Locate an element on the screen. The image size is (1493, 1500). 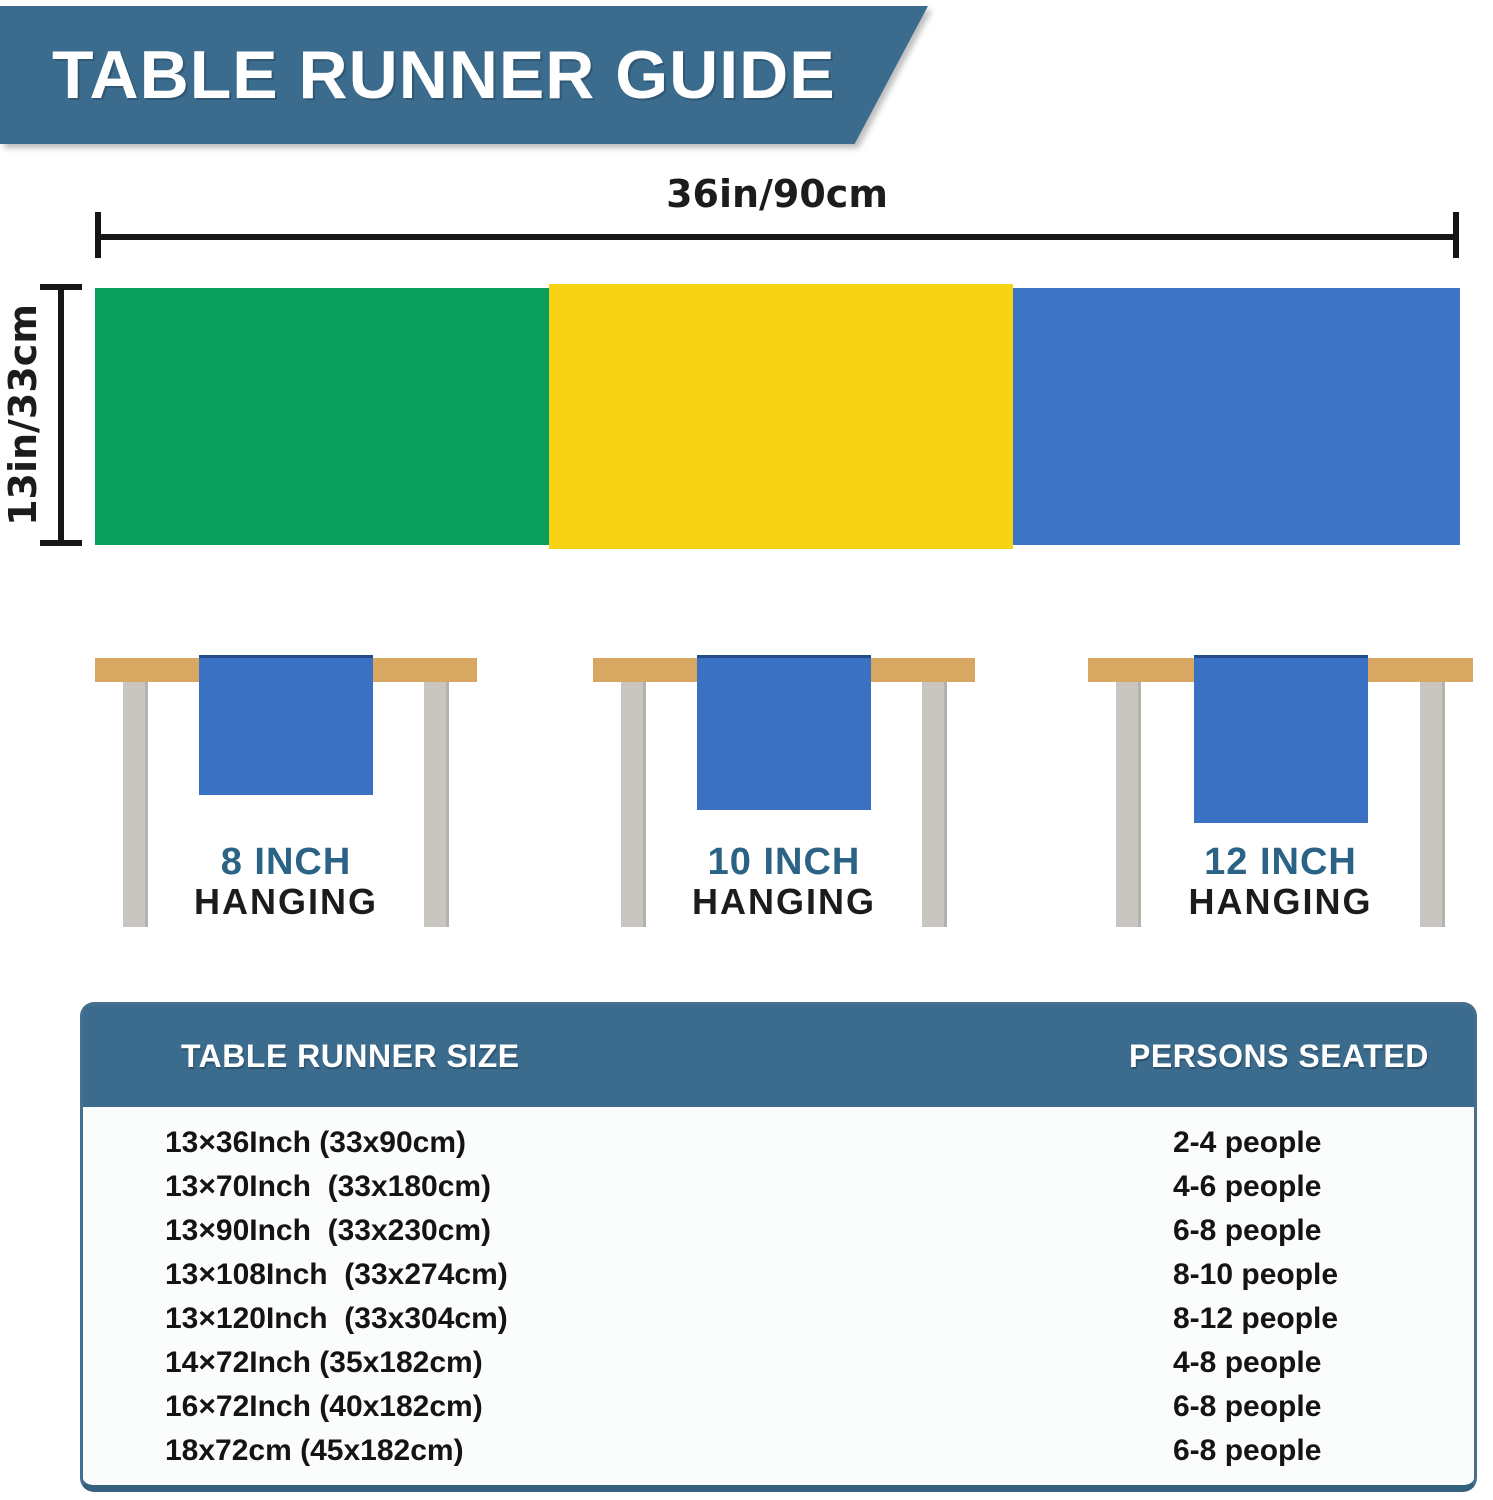
height-dimension-line is located at coordinates (61, 415).